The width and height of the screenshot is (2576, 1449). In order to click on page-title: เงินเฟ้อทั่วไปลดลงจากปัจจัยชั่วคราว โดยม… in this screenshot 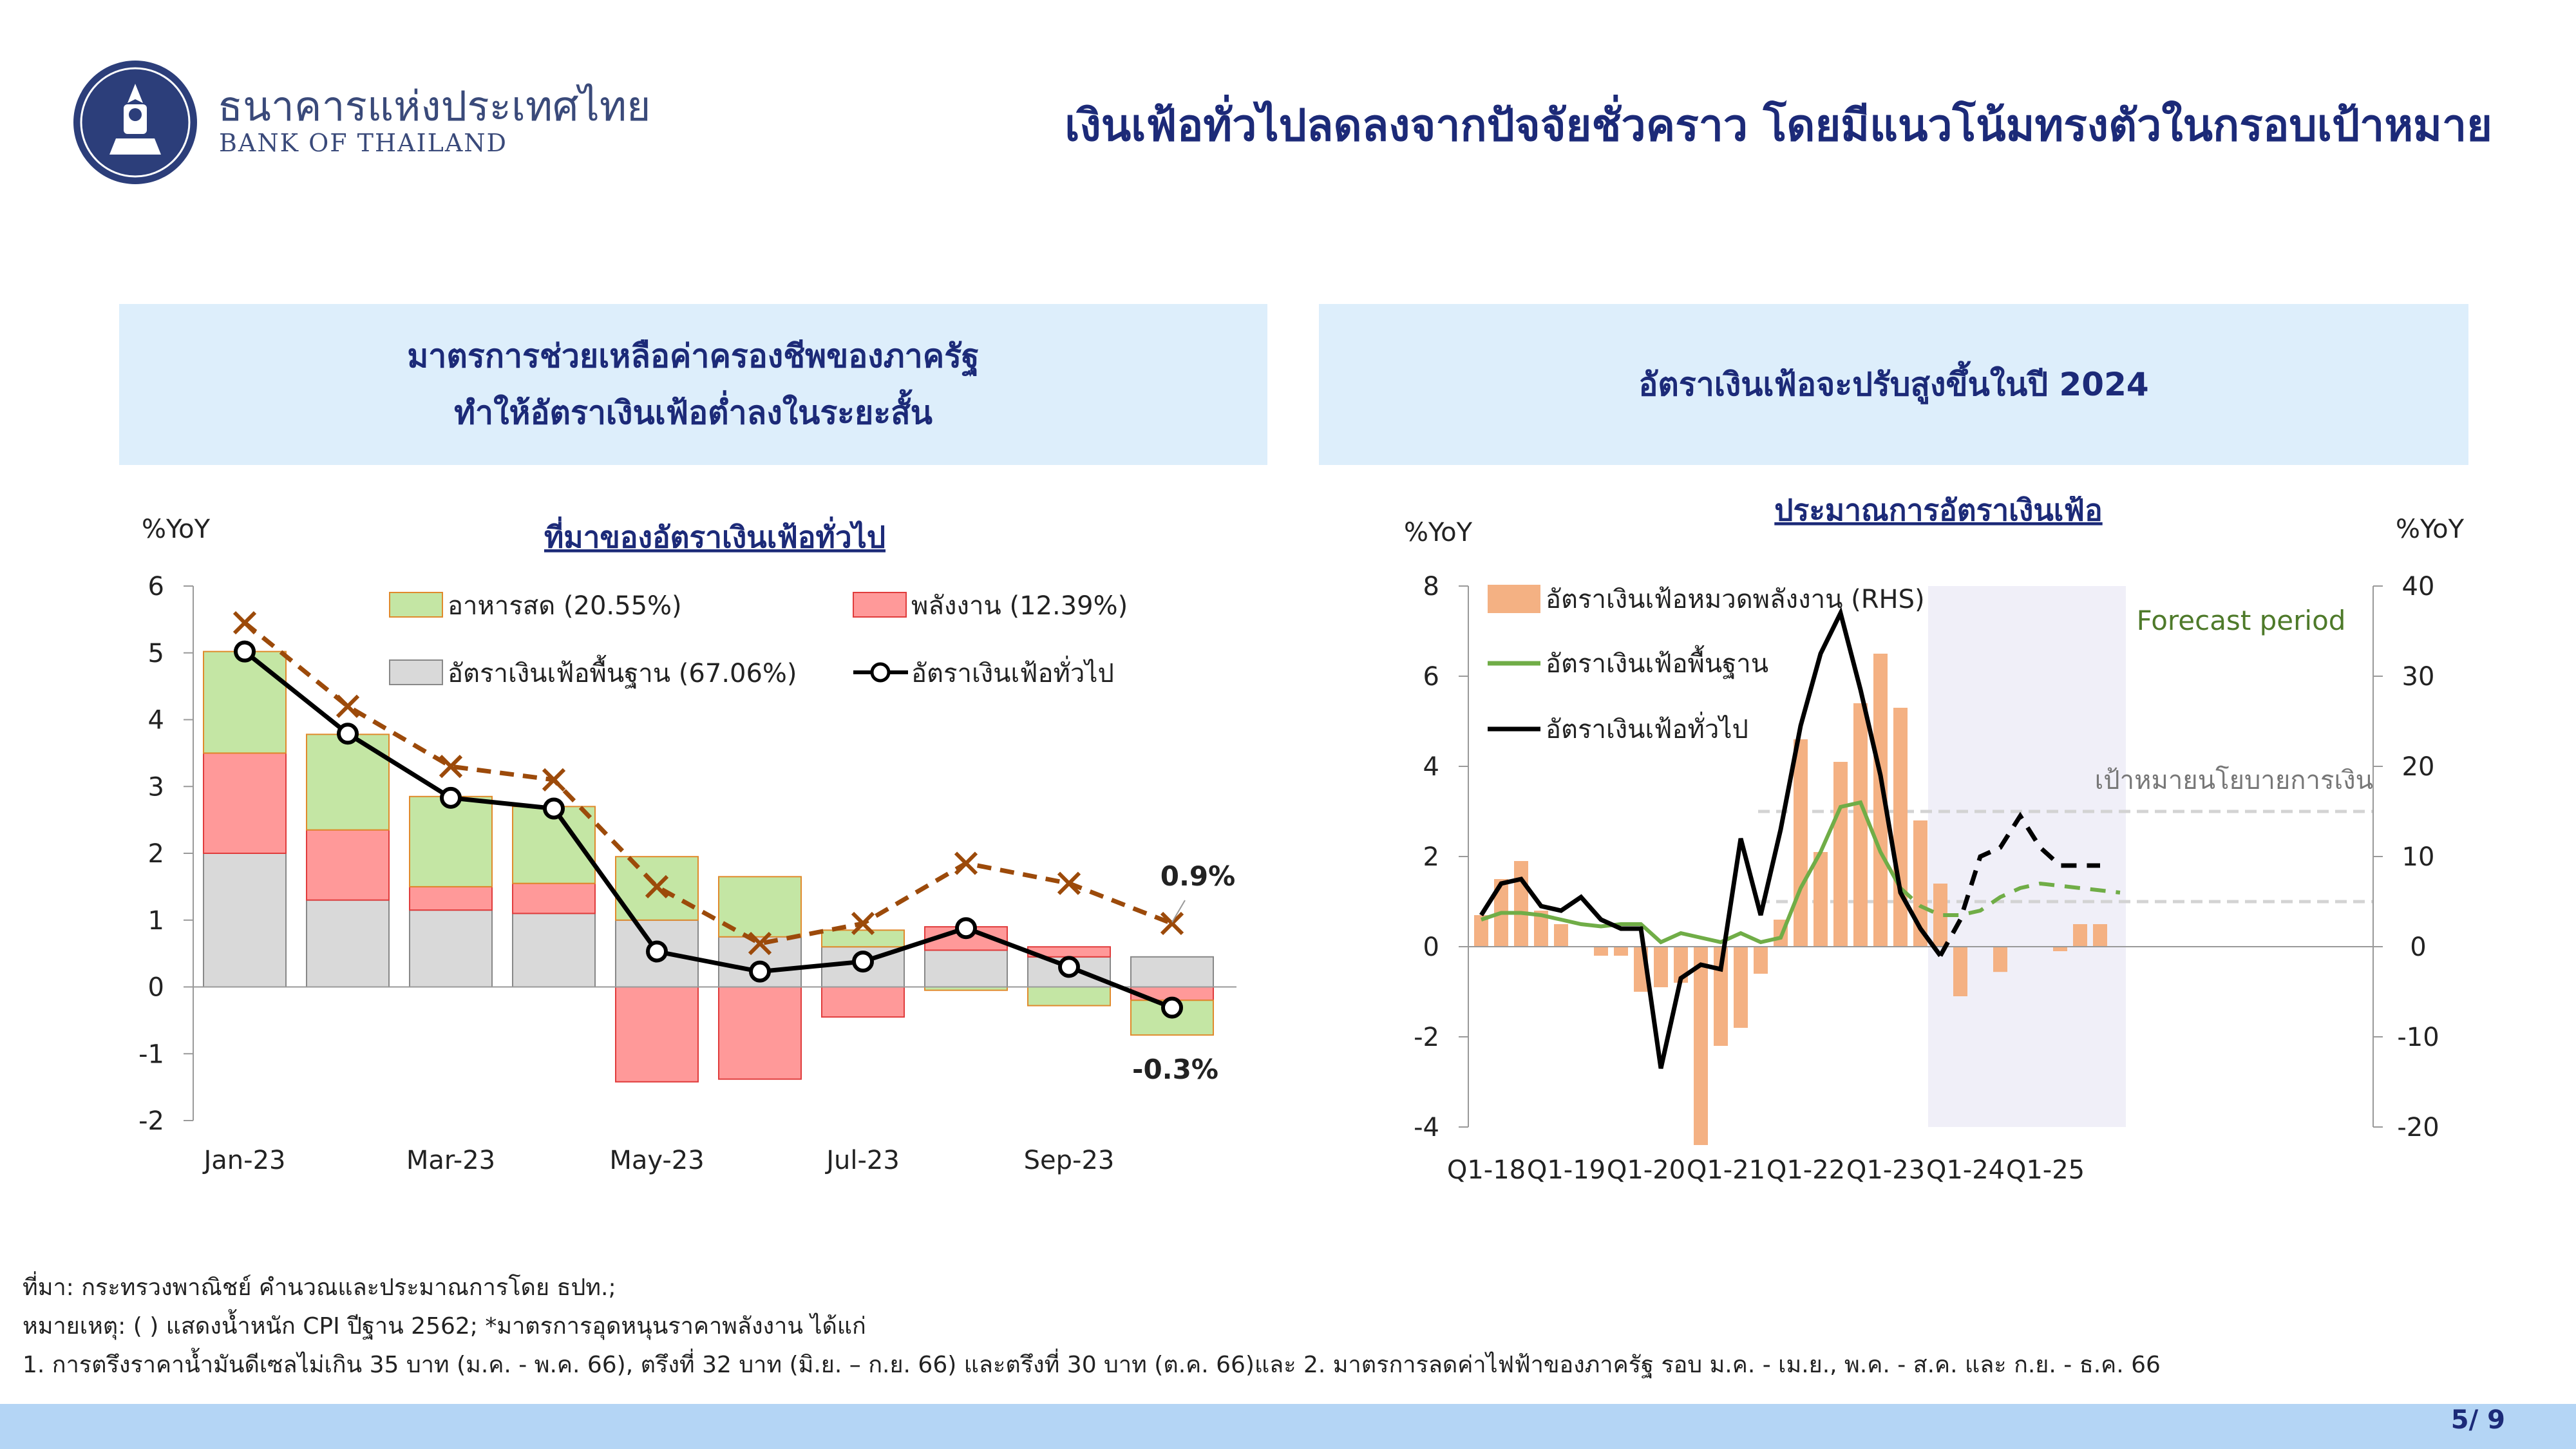, I will do `click(1779, 125)`.